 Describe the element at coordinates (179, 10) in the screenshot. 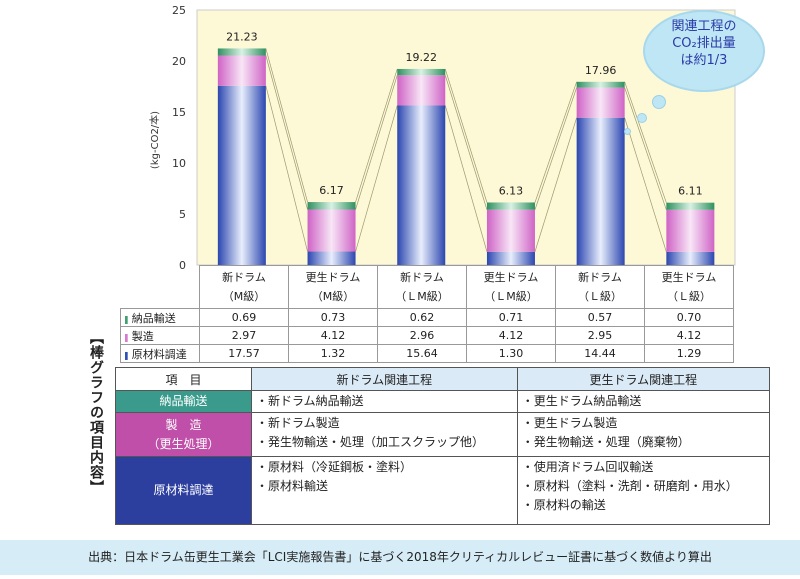

I see `y-tick-label: 25` at that location.